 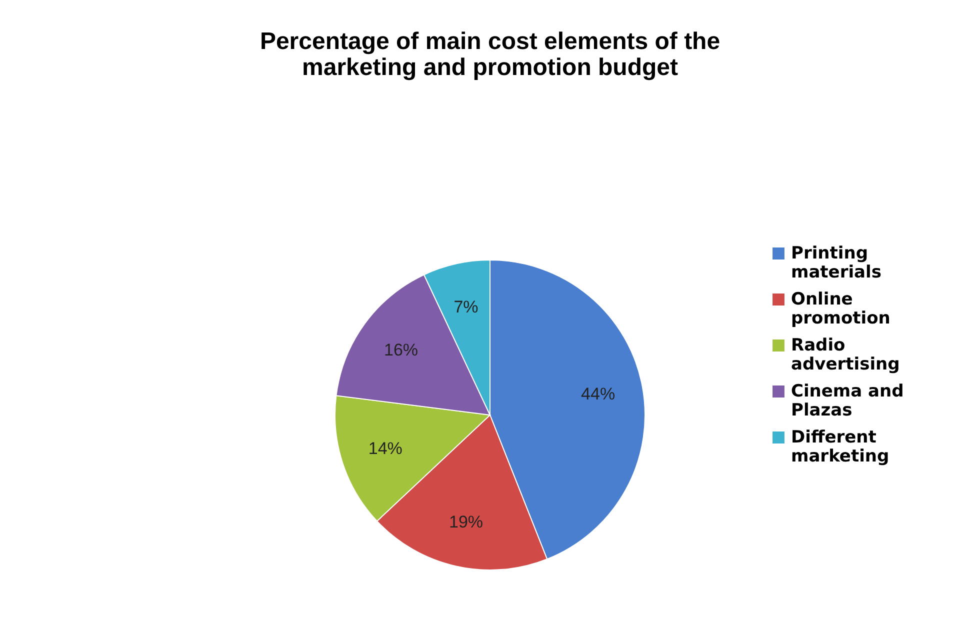 I want to click on data-label: 44%, so click(x=598, y=394).